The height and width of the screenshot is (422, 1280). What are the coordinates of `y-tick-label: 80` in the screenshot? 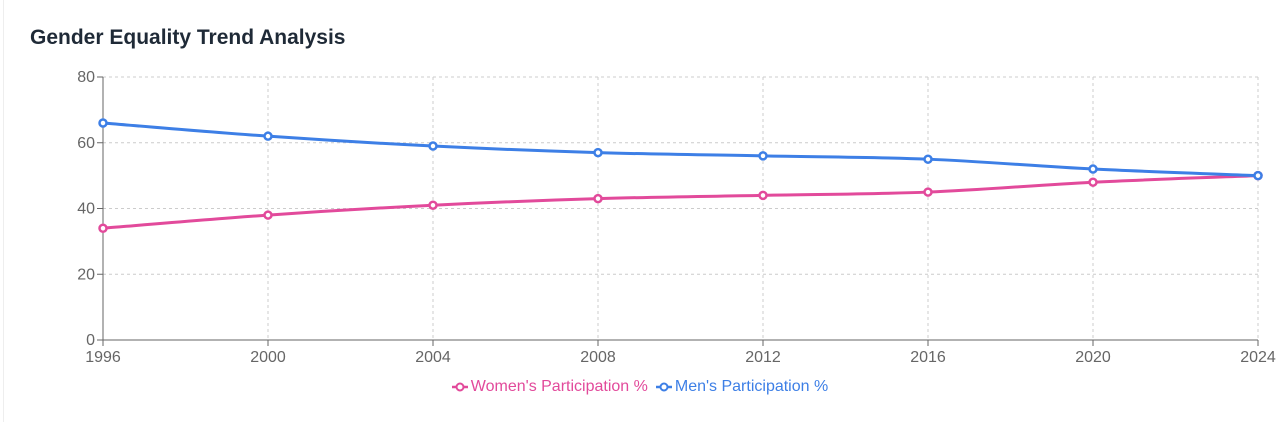 It's located at (86, 77).